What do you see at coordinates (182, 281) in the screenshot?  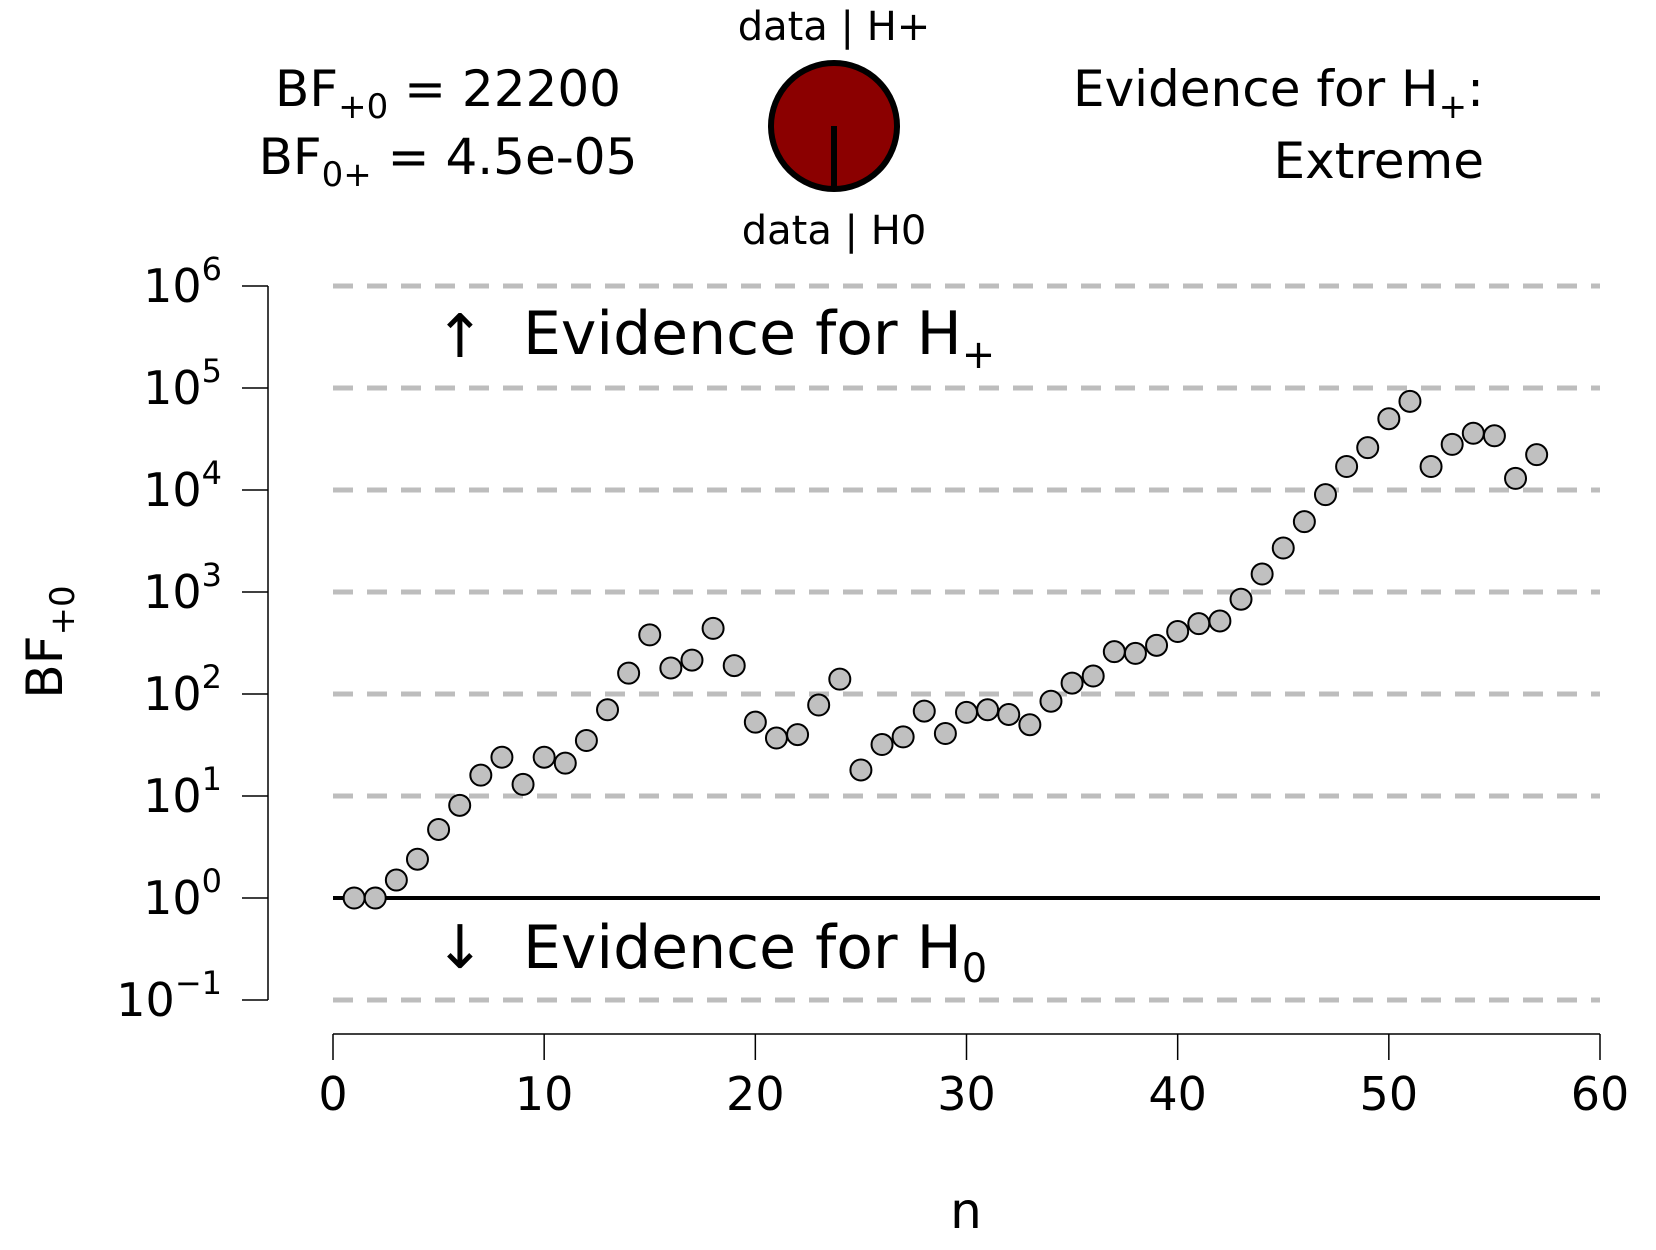 I see `y-tick-label: 10⁶` at bounding box center [182, 281].